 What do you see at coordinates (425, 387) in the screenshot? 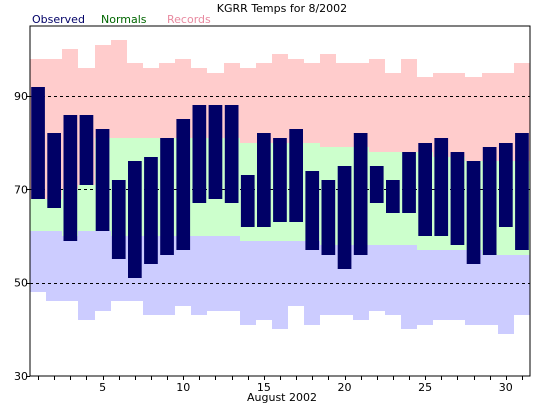
I see `x-tick-label-25: 25` at bounding box center [425, 387].